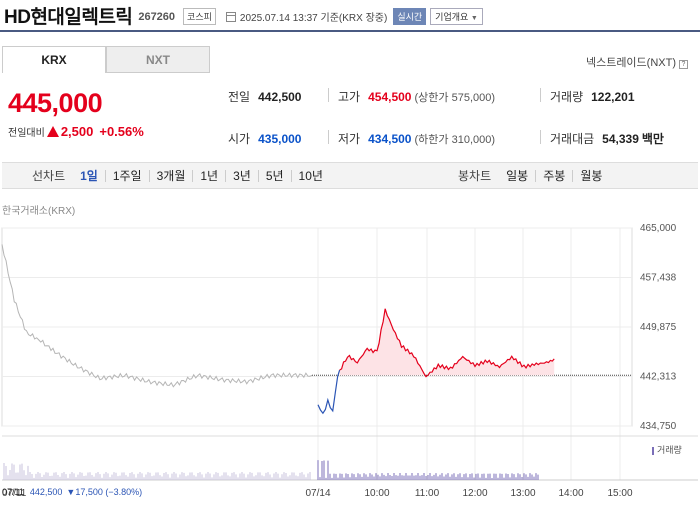 The width and height of the screenshot is (700, 505). I want to click on x-tick-label: 15:00, so click(619, 493).